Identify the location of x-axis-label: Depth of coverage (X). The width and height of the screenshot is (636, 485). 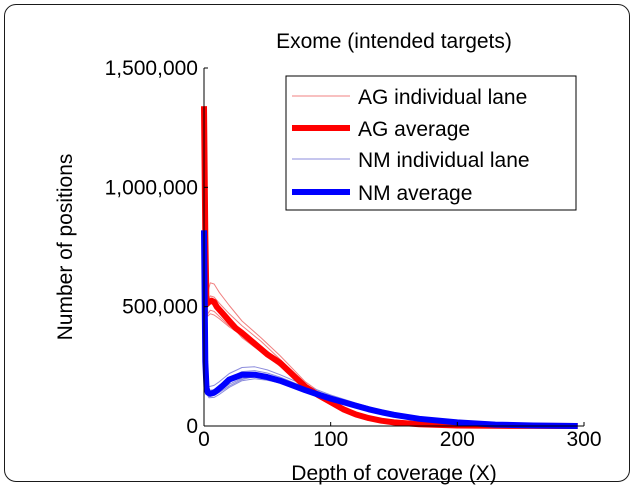
(393, 473).